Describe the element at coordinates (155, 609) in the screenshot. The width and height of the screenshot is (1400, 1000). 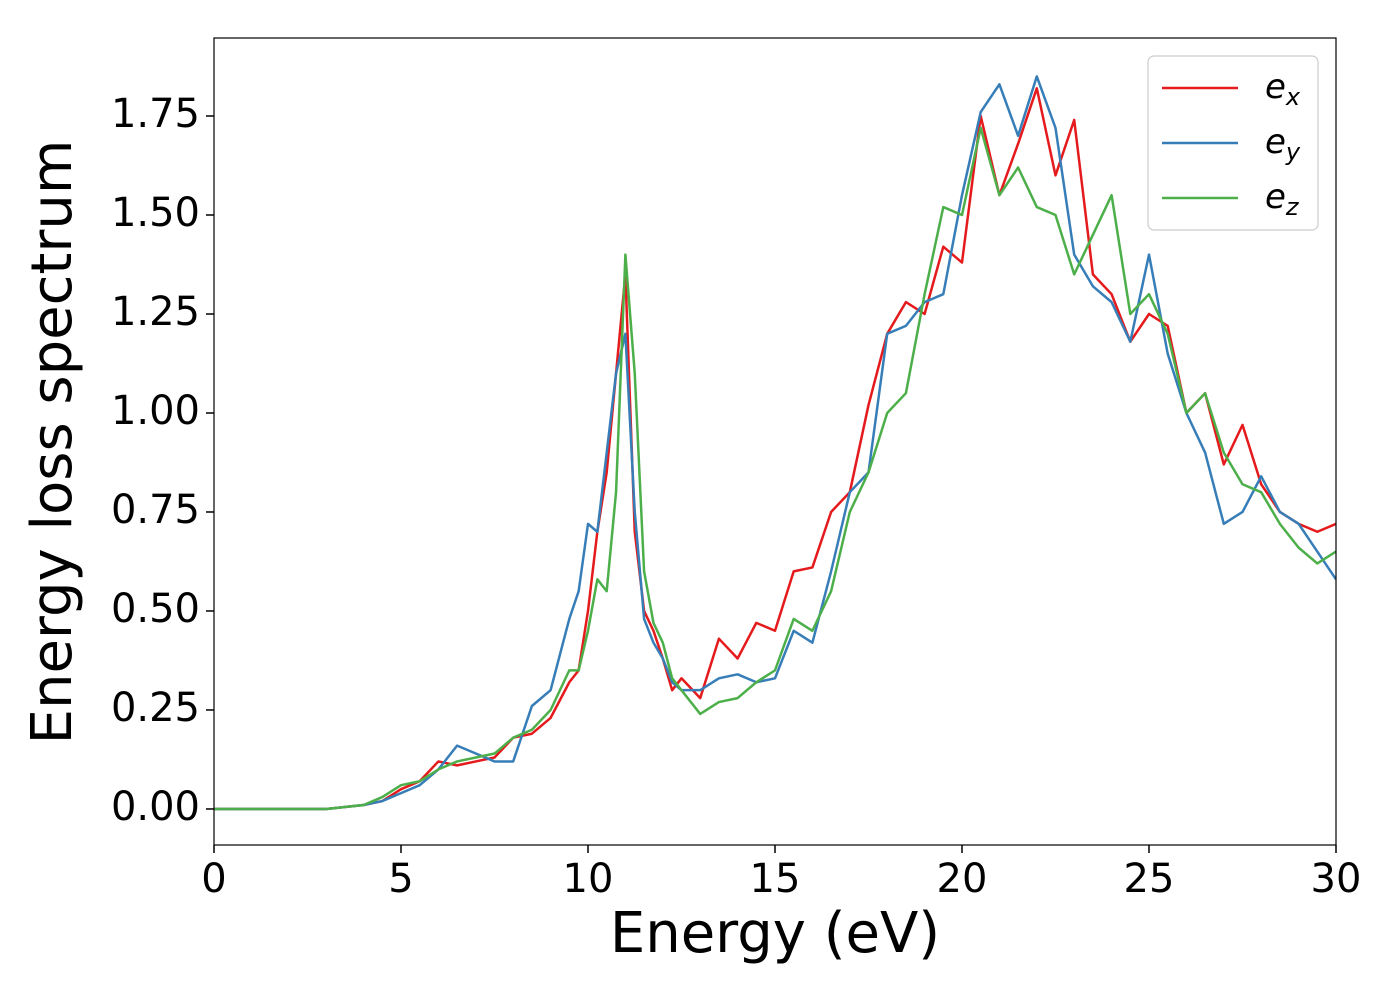
I see `y-tick-label: 0.50` at that location.